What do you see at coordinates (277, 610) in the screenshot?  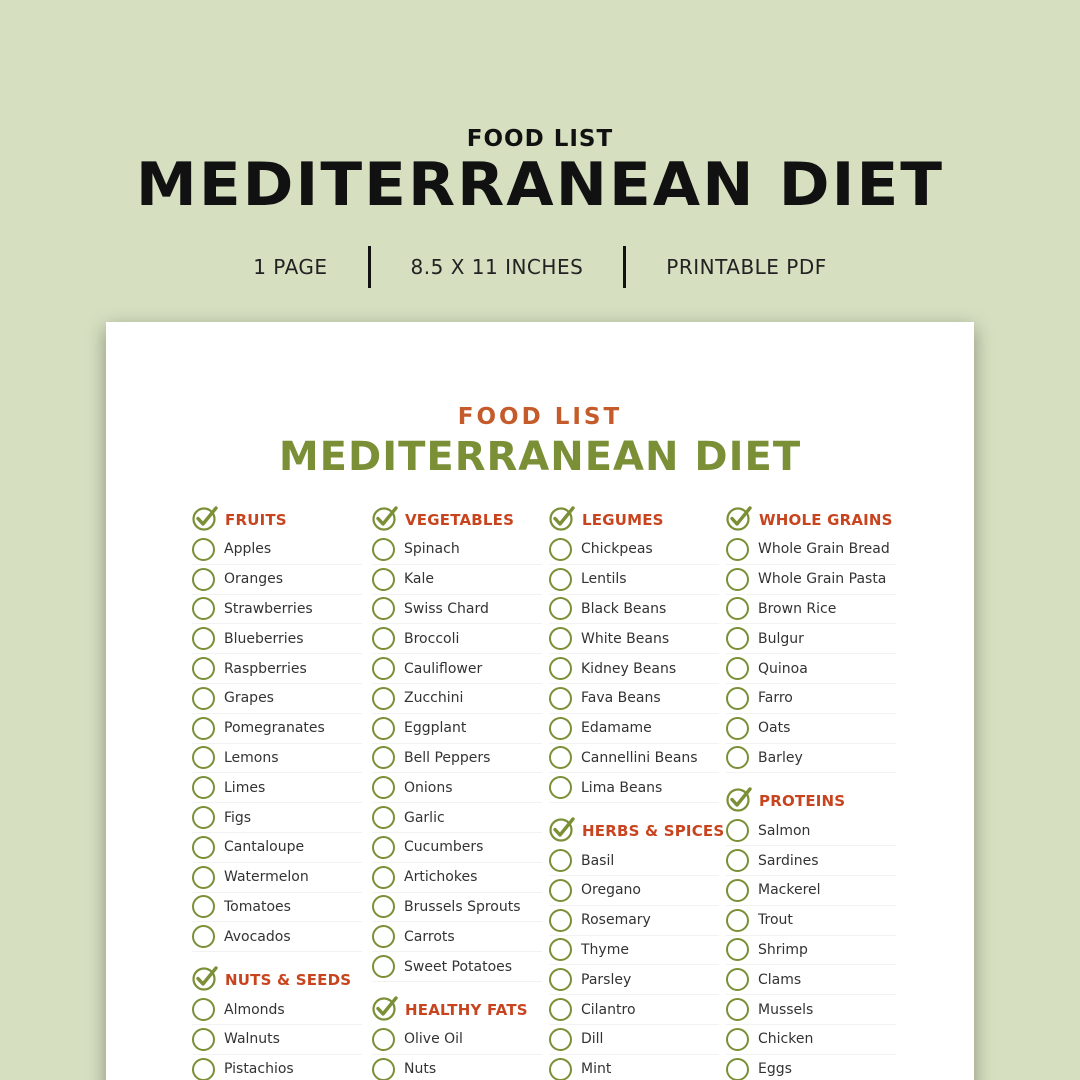 I see `list-item: Strawberries` at bounding box center [277, 610].